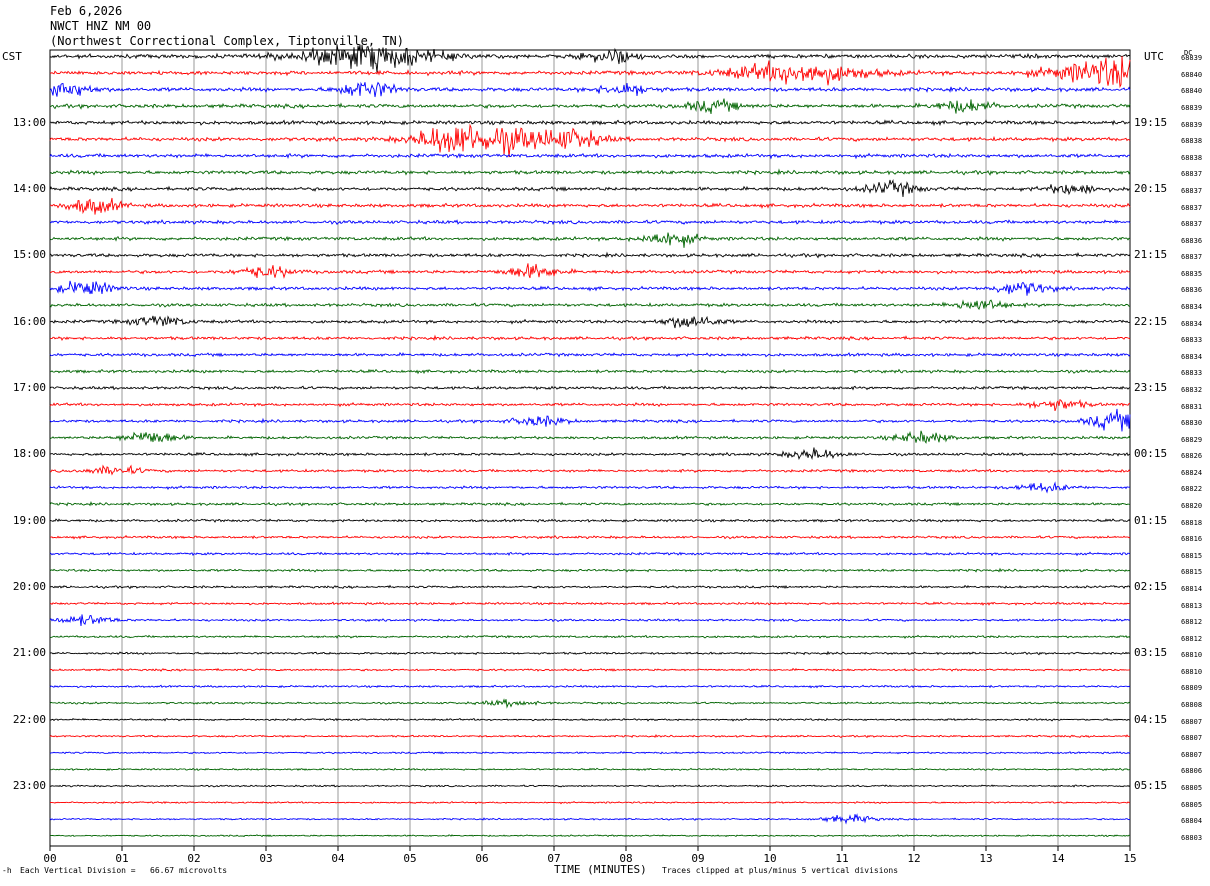  I want to click on dc-offset-label: 68838, so click(1192, 141).